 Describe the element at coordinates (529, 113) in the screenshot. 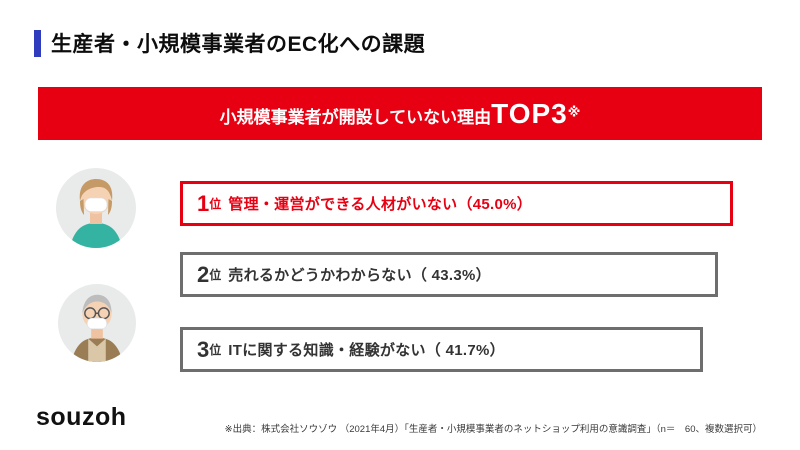

I see `banner-top3-text: TOP3` at that location.